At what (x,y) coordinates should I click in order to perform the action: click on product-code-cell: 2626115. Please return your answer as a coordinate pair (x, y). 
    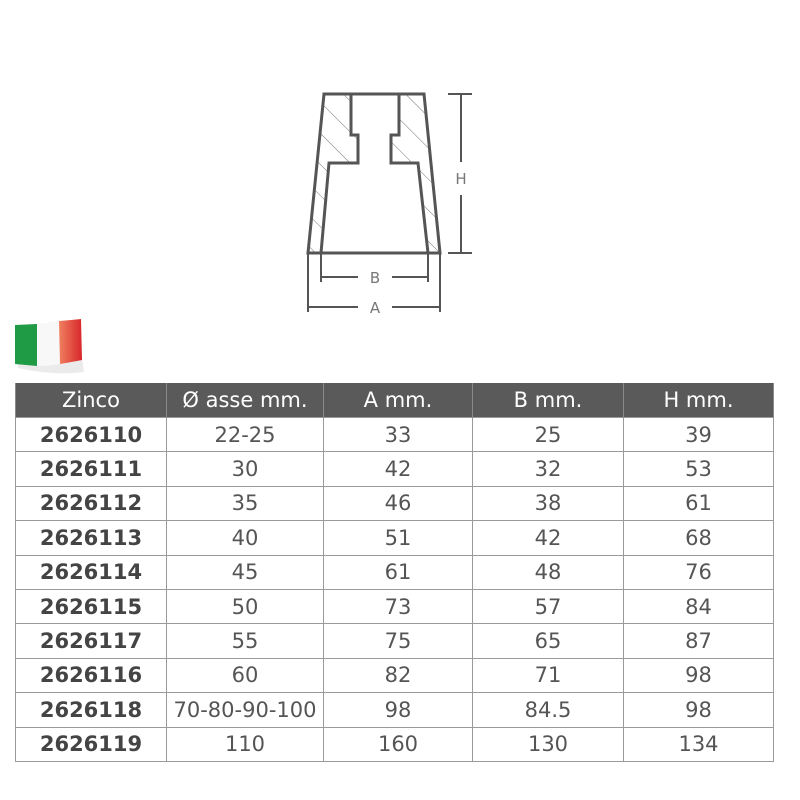
    Looking at the image, I should click on (91, 606).